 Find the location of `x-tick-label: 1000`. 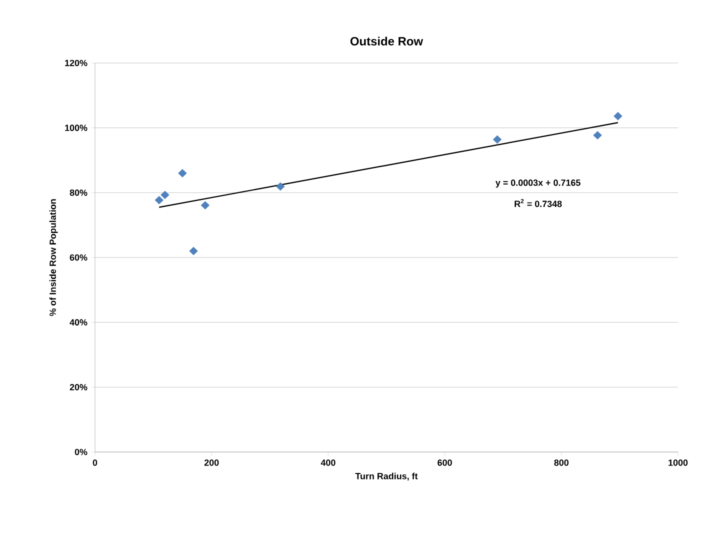

x-tick-label: 1000 is located at coordinates (678, 463).